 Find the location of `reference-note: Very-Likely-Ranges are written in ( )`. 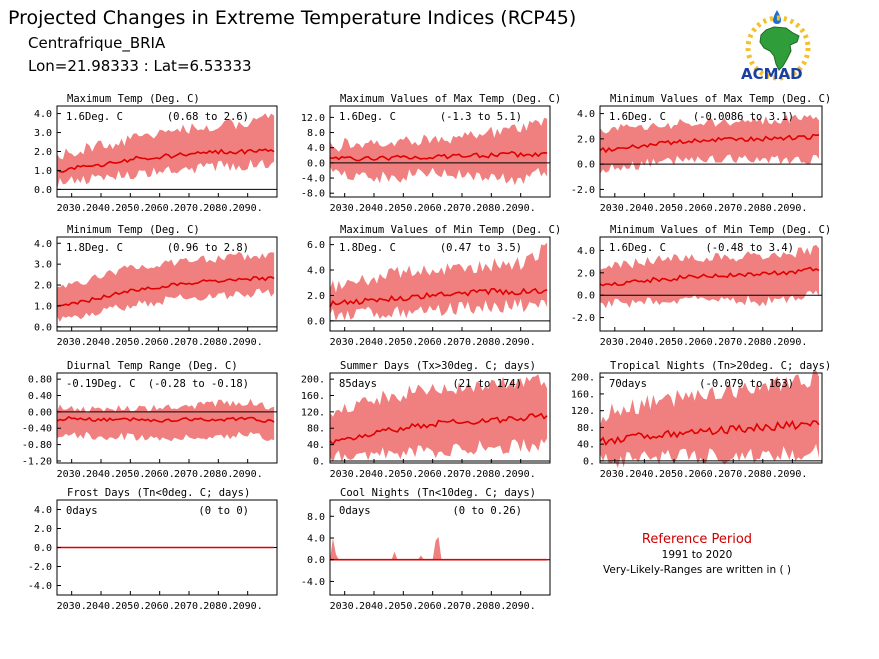

reference-note: Very-Likely-Ranges are written in ( ) is located at coordinates (697, 570).